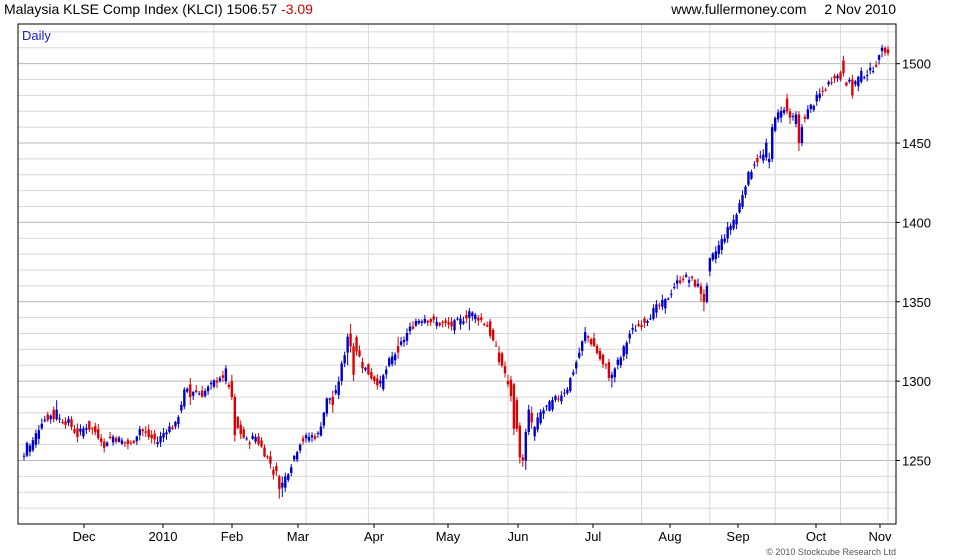  What do you see at coordinates (163, 536) in the screenshot?
I see `x-tick-label: 2010` at bounding box center [163, 536].